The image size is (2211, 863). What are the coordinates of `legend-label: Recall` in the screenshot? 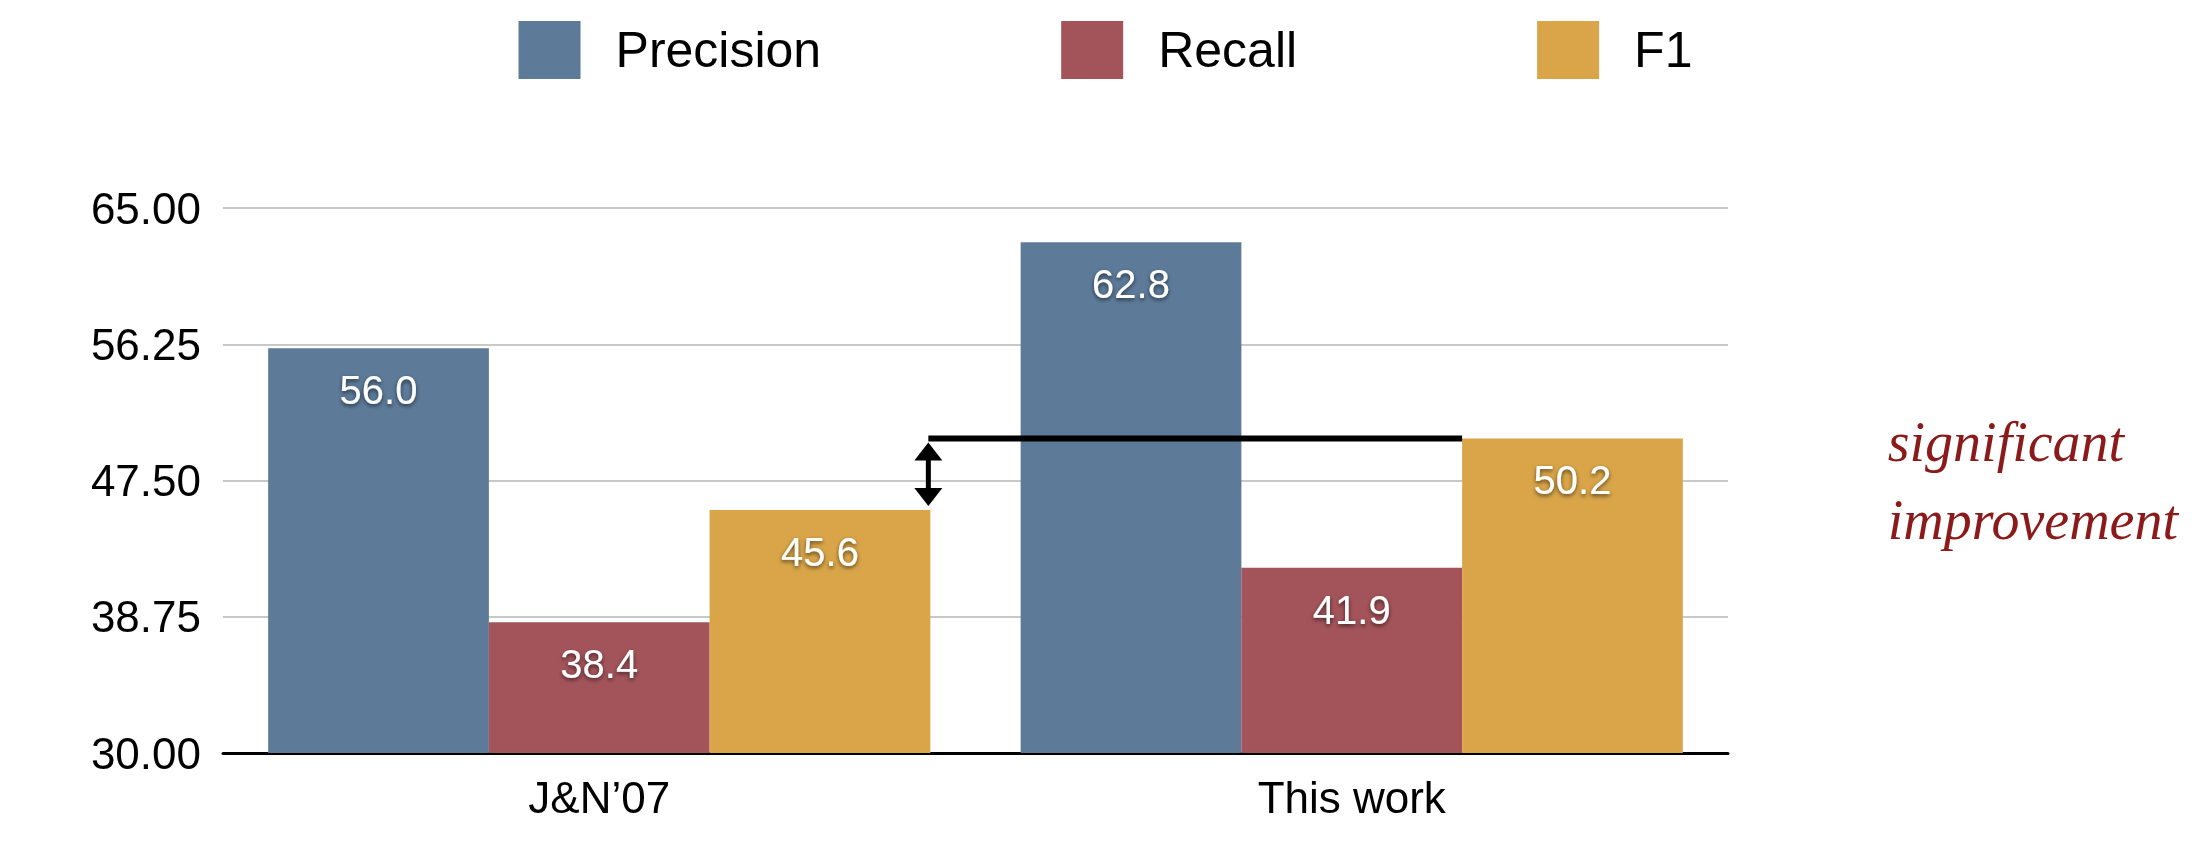 It's located at (1228, 50).